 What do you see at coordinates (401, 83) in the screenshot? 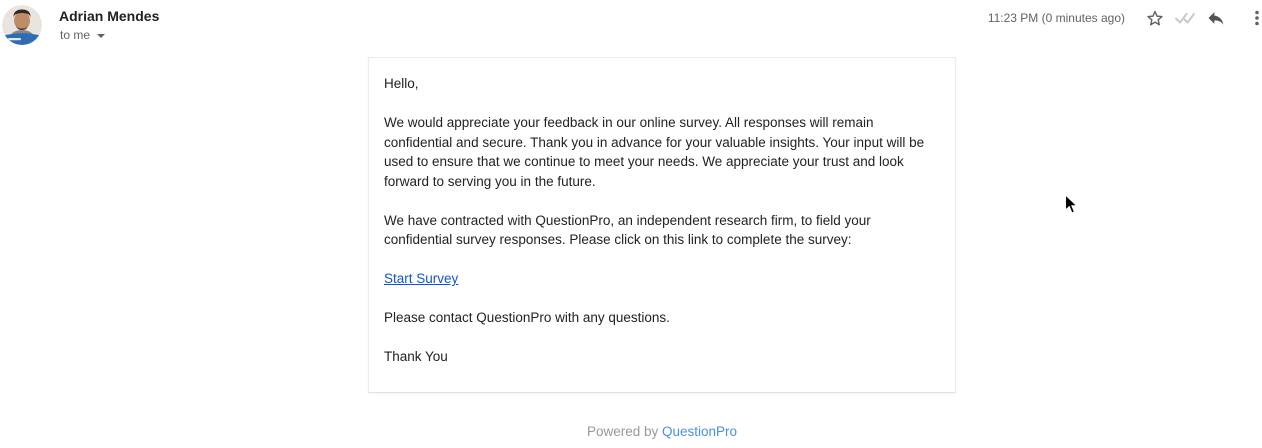
I see `greeting-text: Hello,` at bounding box center [401, 83].